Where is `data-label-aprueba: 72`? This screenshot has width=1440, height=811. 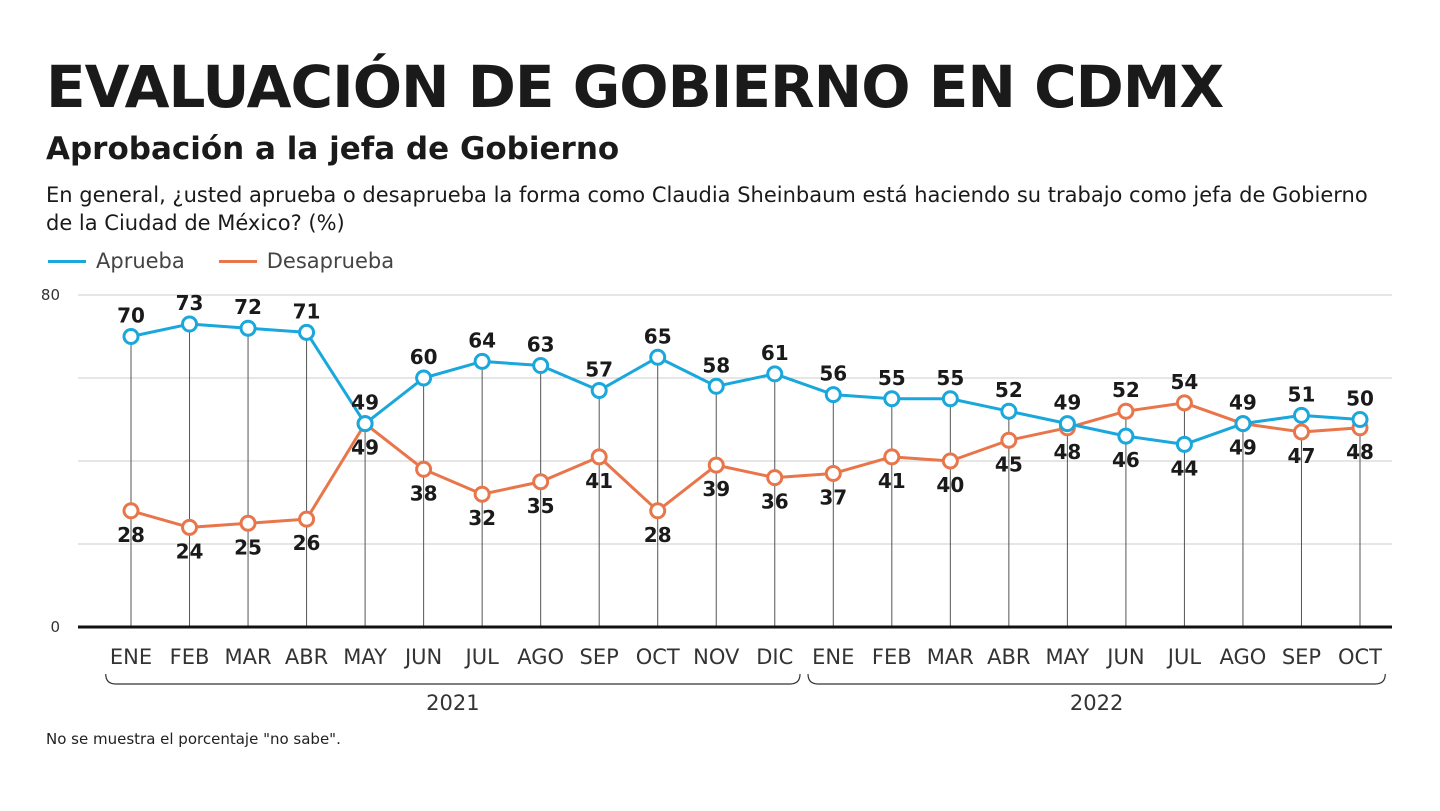 data-label-aprueba: 72 is located at coordinates (248, 307).